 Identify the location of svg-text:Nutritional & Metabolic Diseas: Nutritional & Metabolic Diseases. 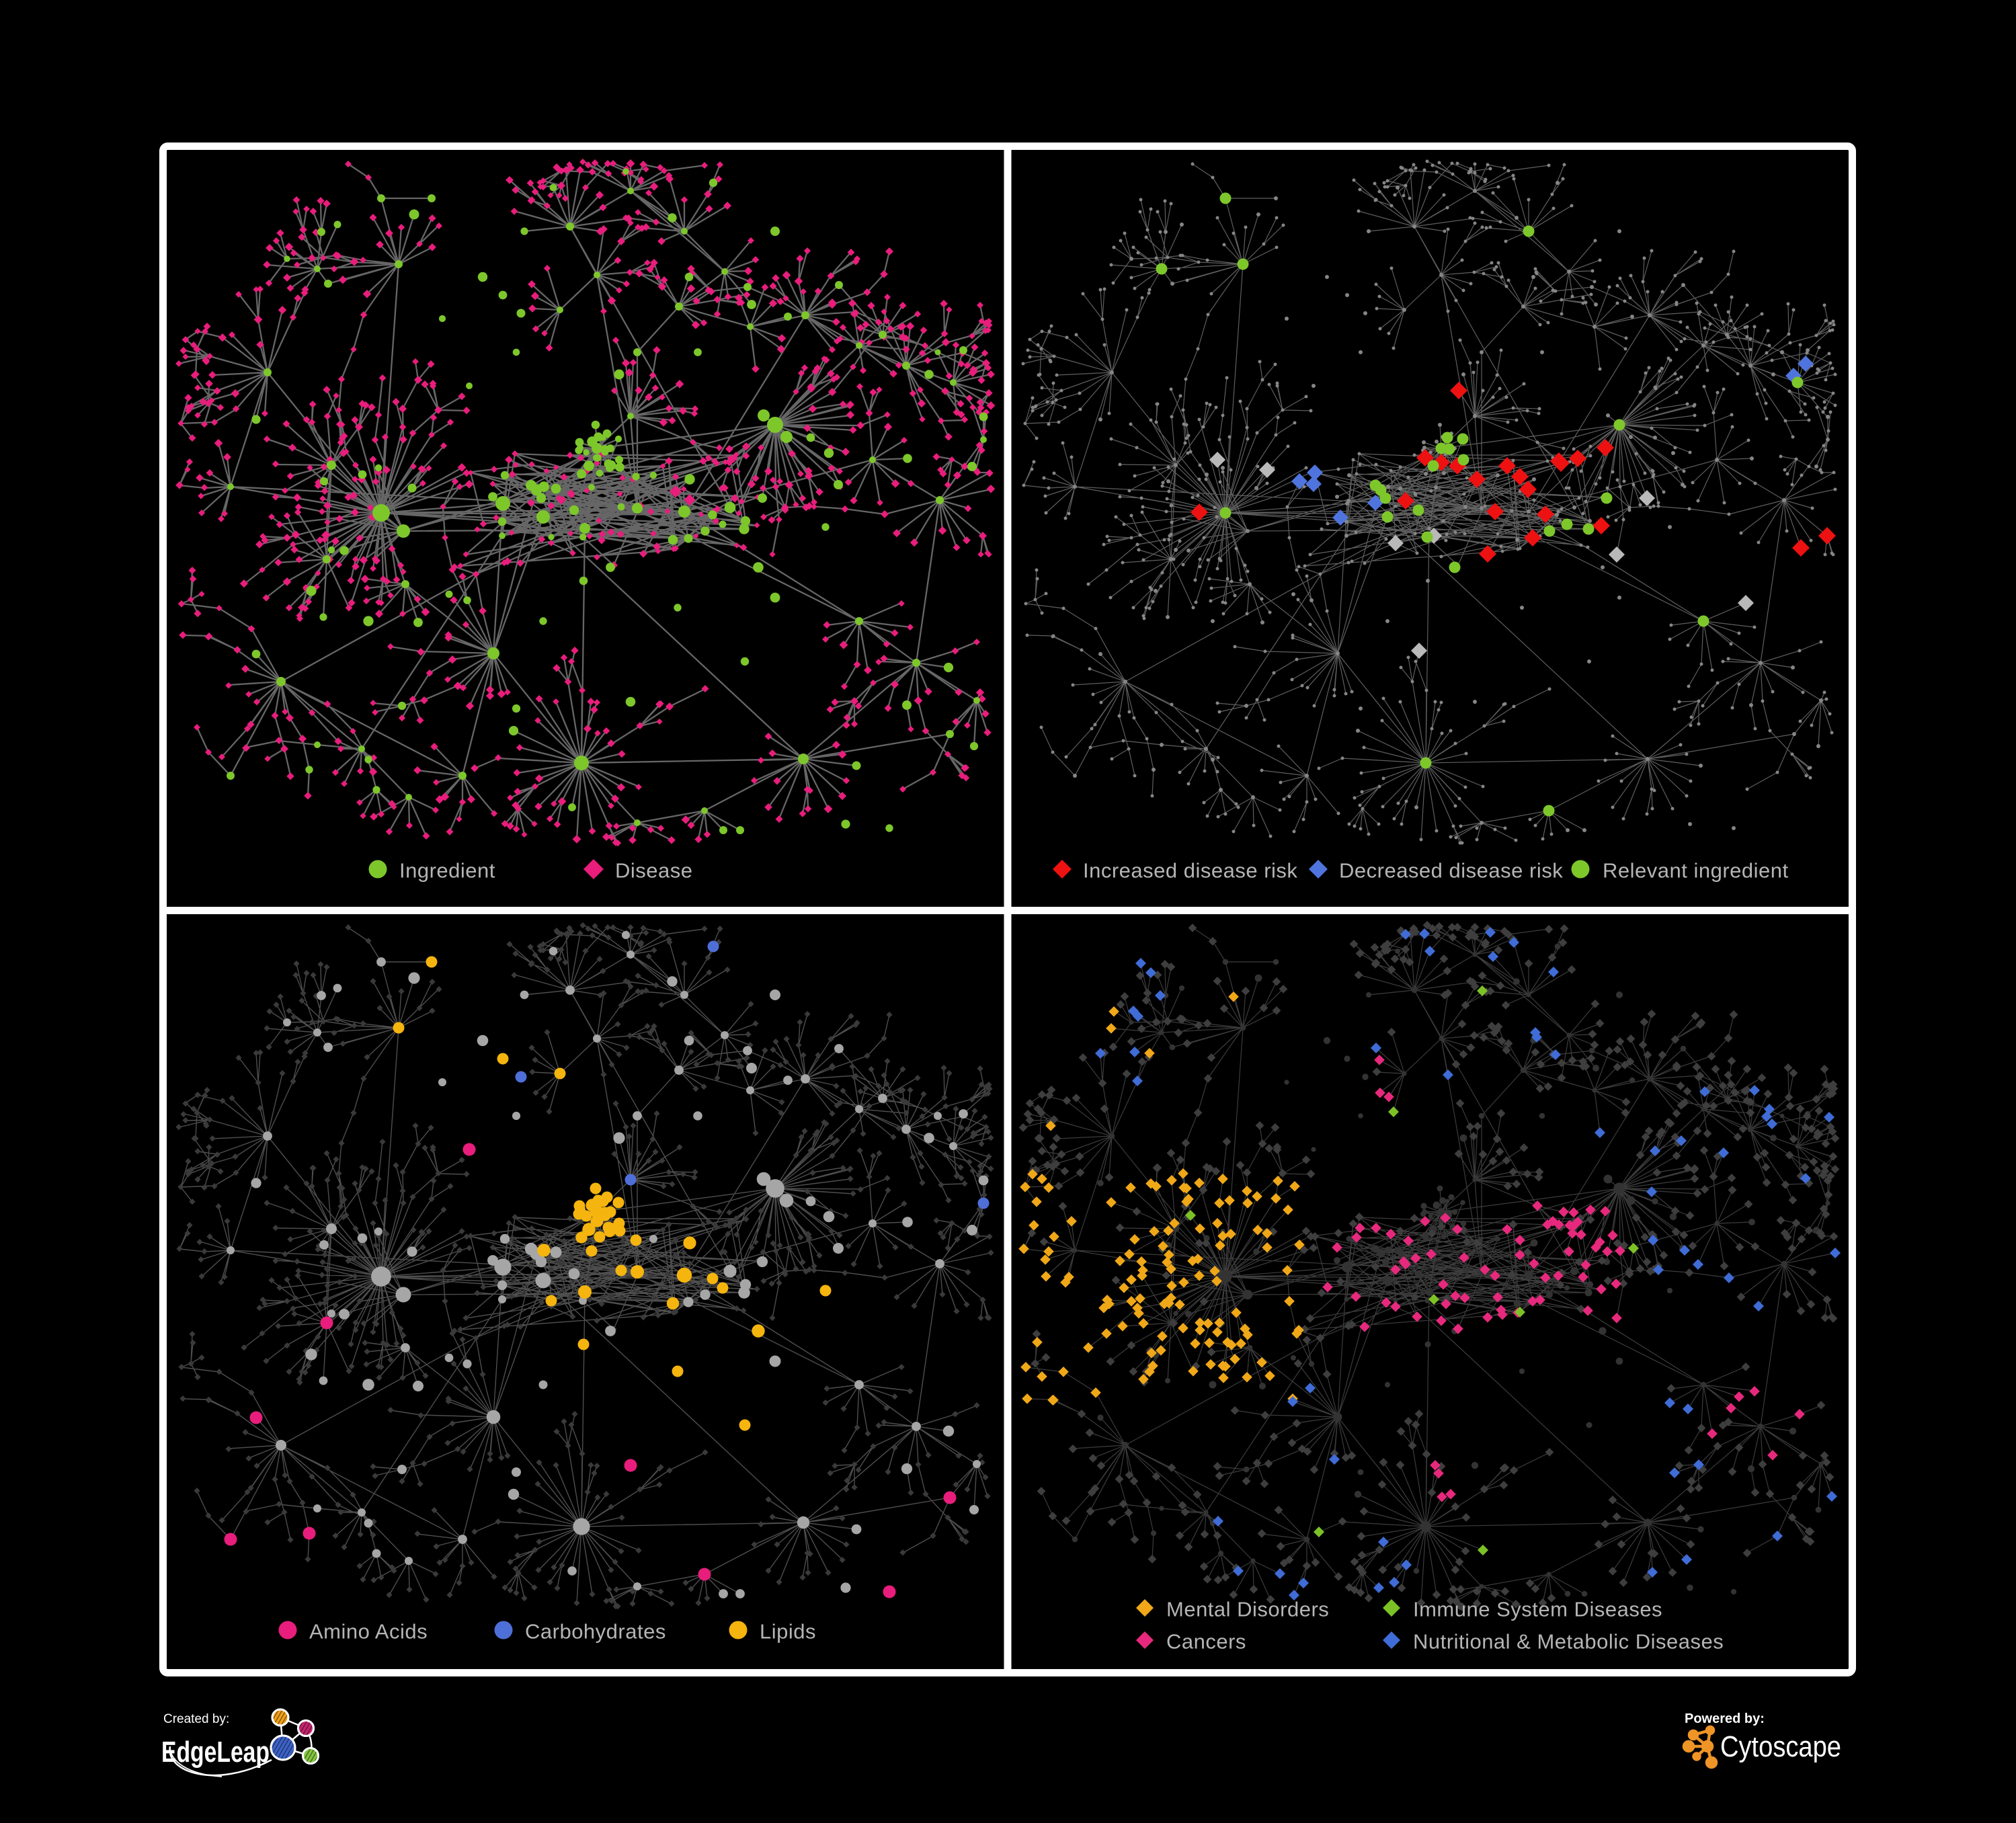
(1568, 1642).